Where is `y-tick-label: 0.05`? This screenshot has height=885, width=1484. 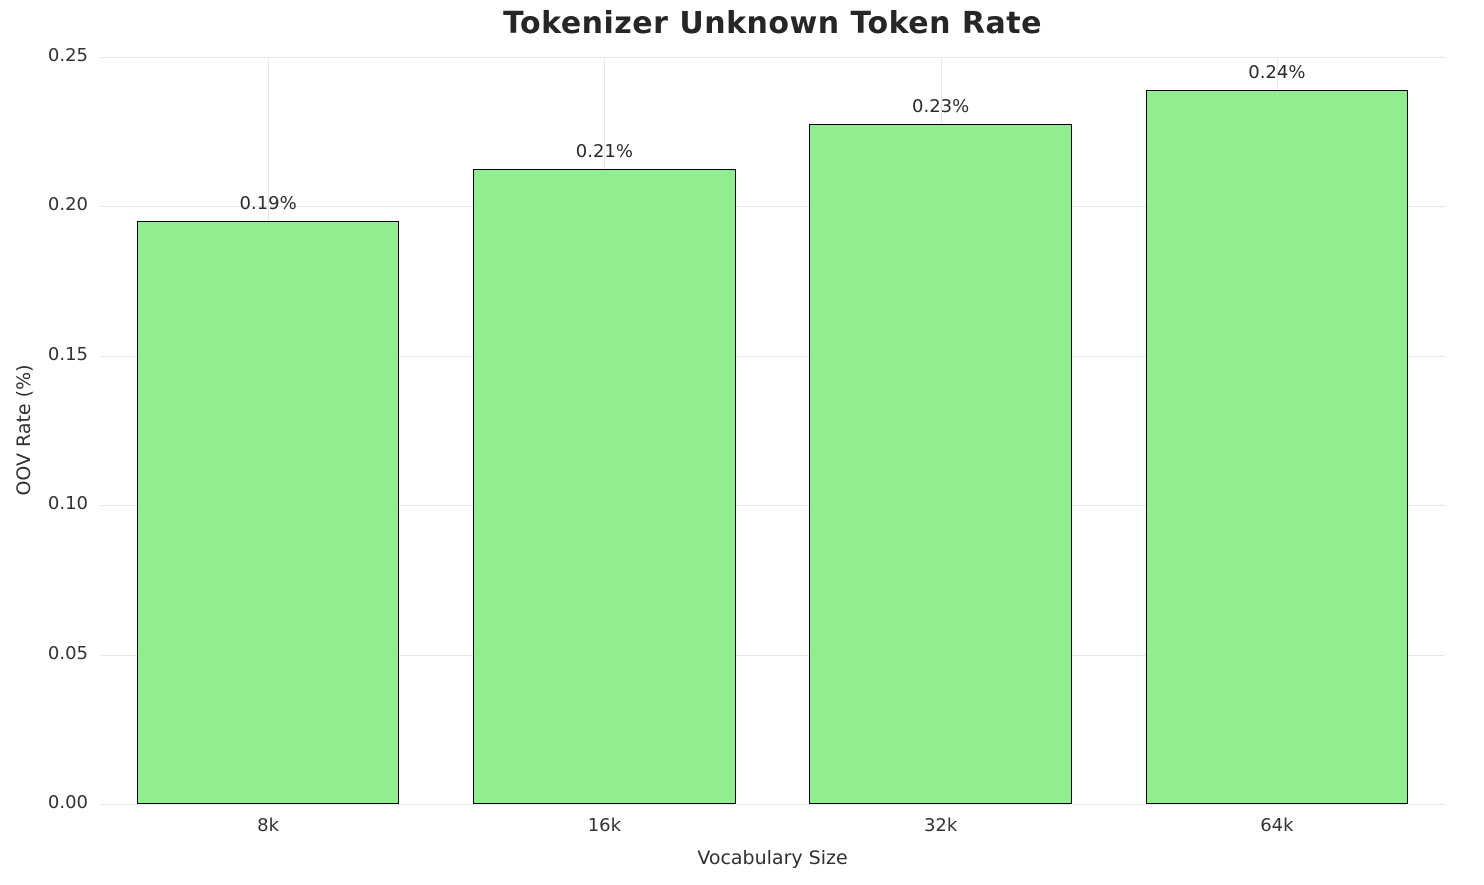
y-tick-label: 0.05 is located at coordinates (67, 653).